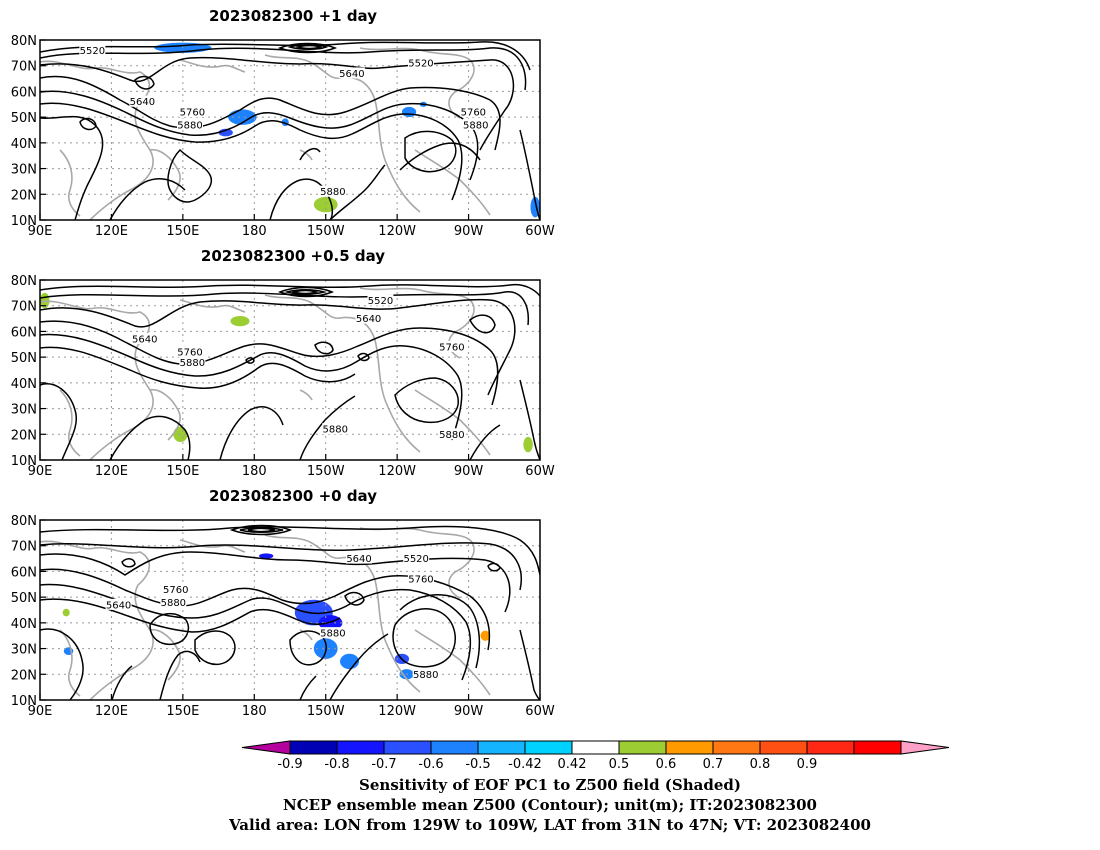  What do you see at coordinates (713, 764) in the screenshot?
I see `colorbar-tick-label: 0.7` at bounding box center [713, 764].